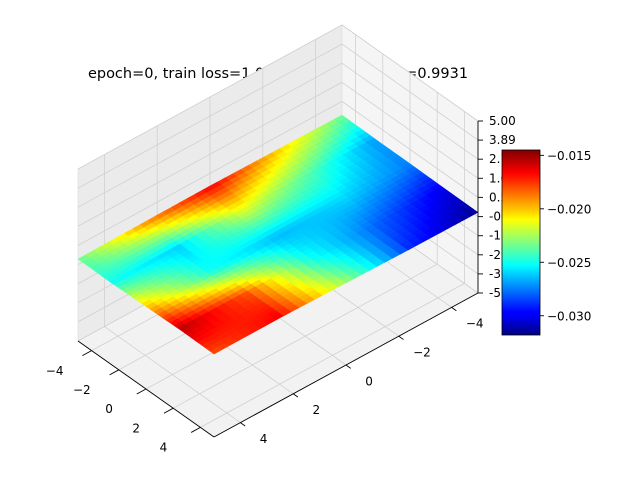 This screenshot has width=640, height=480. Describe the element at coordinates (569, 209) in the screenshot. I see `colorbar-tick-label: −0.020` at that location.